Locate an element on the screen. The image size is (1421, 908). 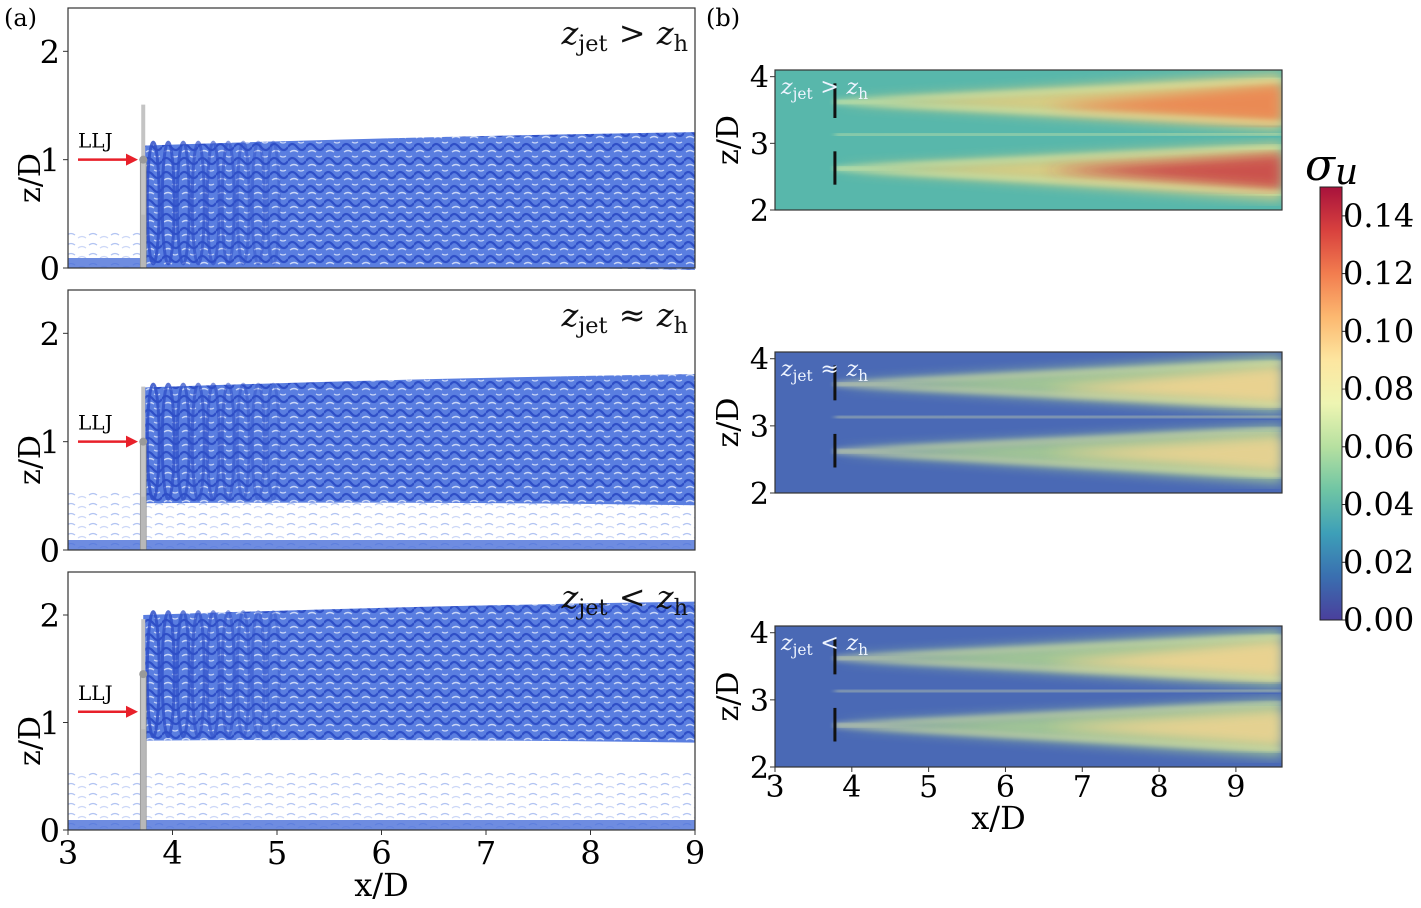
colorbar-tick-label: 0.14 is located at coordinates (1378, 216).